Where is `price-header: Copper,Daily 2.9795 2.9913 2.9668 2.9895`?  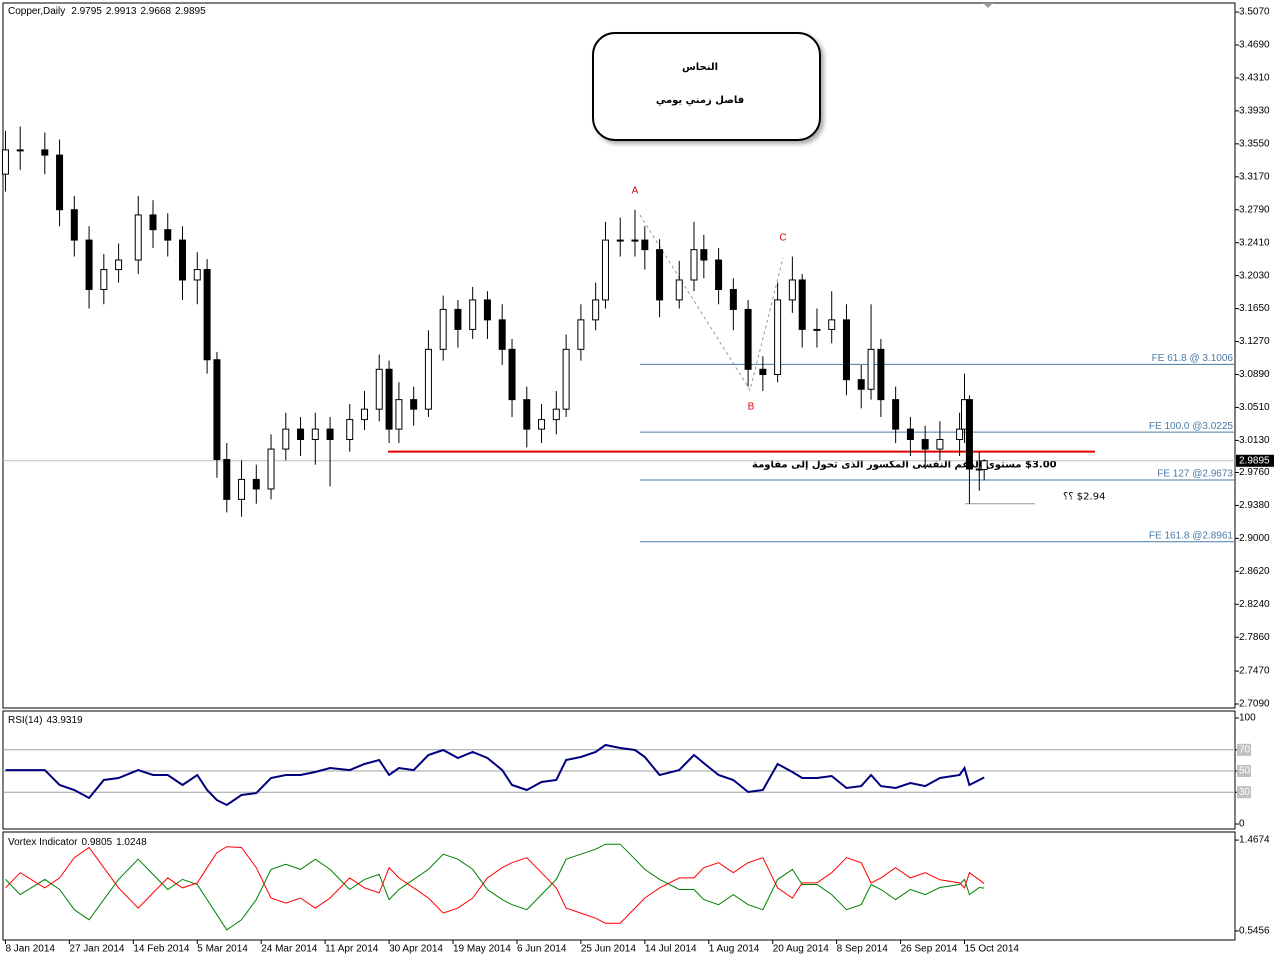 price-header: Copper,Daily 2.9795 2.9913 2.9668 2.9895 is located at coordinates (107, 11).